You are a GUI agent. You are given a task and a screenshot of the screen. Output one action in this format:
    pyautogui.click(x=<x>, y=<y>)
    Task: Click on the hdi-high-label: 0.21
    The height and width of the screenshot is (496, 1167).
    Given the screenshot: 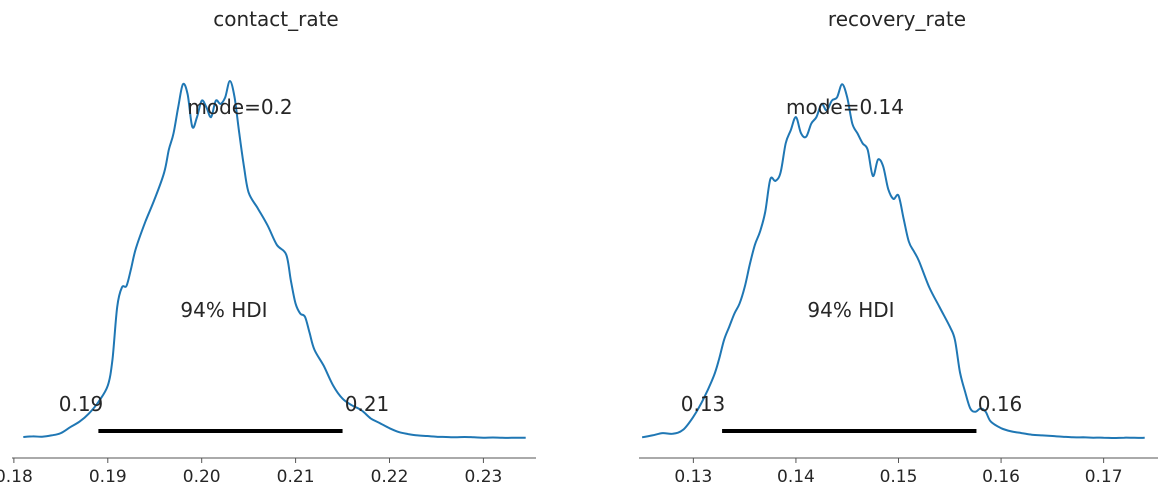 What is the action you would take?
    pyautogui.click(x=367, y=404)
    